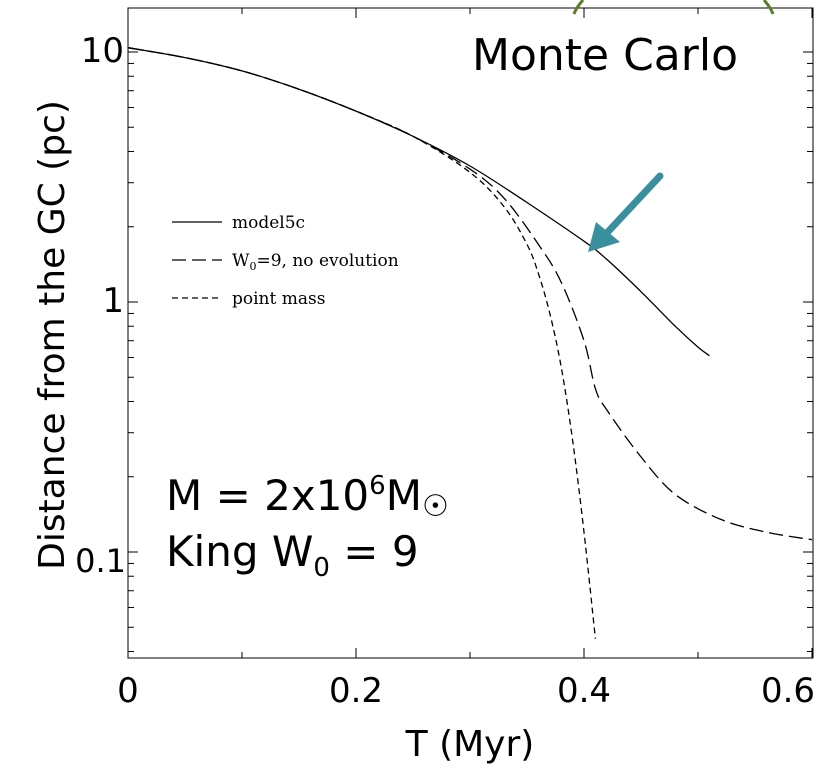 The image size is (817, 776). Describe the element at coordinates (102, 51) in the screenshot. I see `y-tick-label: 10` at that location.